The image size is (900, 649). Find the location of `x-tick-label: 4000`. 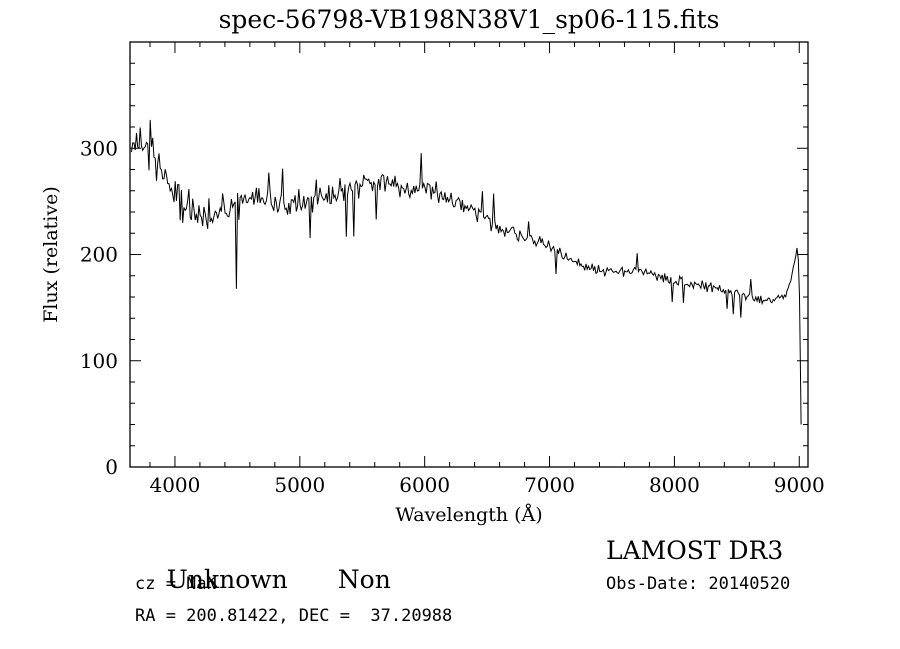

x-tick-label: 4000 is located at coordinates (174, 485).